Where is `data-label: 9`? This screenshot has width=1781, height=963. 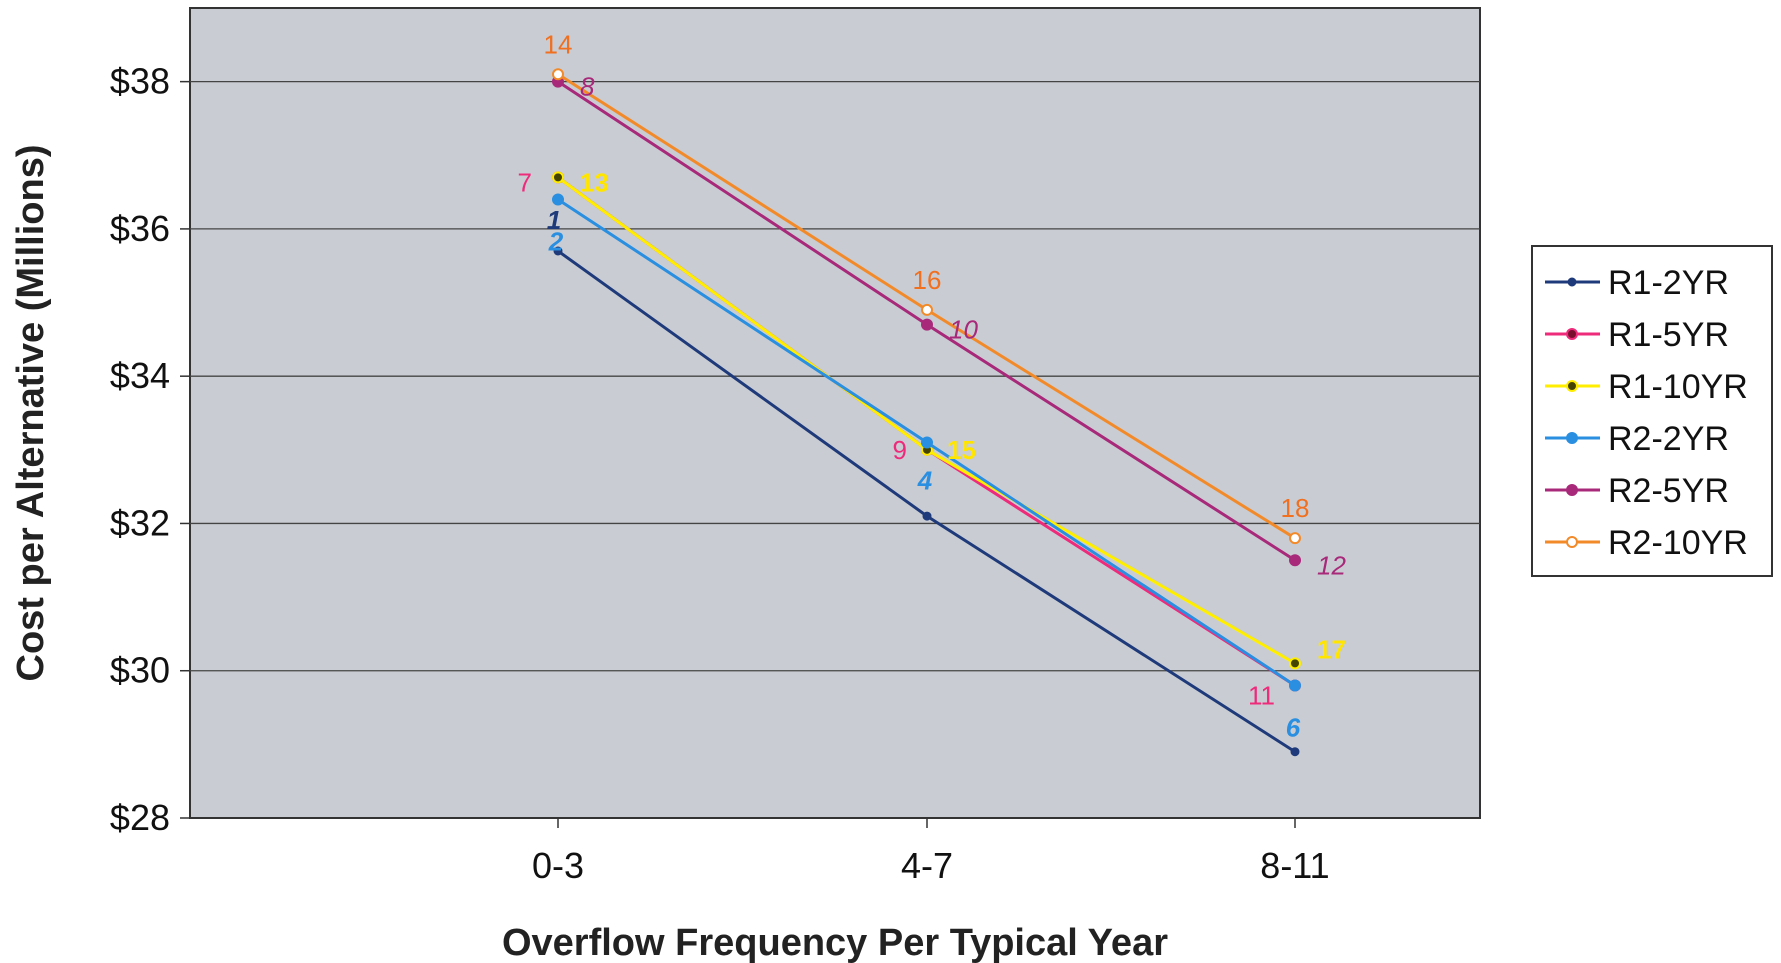 data-label: 9 is located at coordinates (900, 450).